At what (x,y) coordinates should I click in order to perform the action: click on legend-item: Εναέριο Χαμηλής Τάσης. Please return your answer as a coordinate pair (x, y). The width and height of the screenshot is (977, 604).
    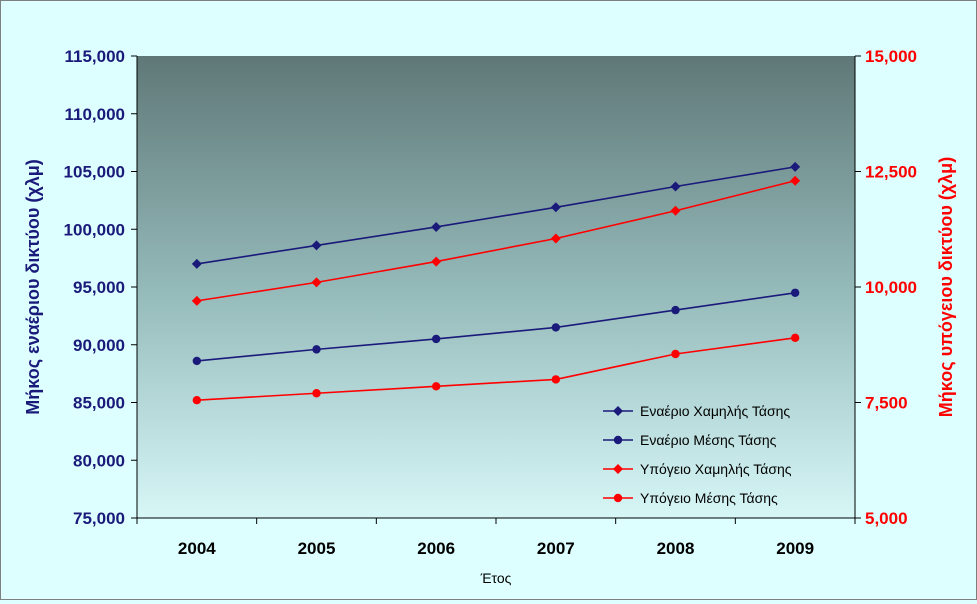
    Looking at the image, I should click on (696, 411).